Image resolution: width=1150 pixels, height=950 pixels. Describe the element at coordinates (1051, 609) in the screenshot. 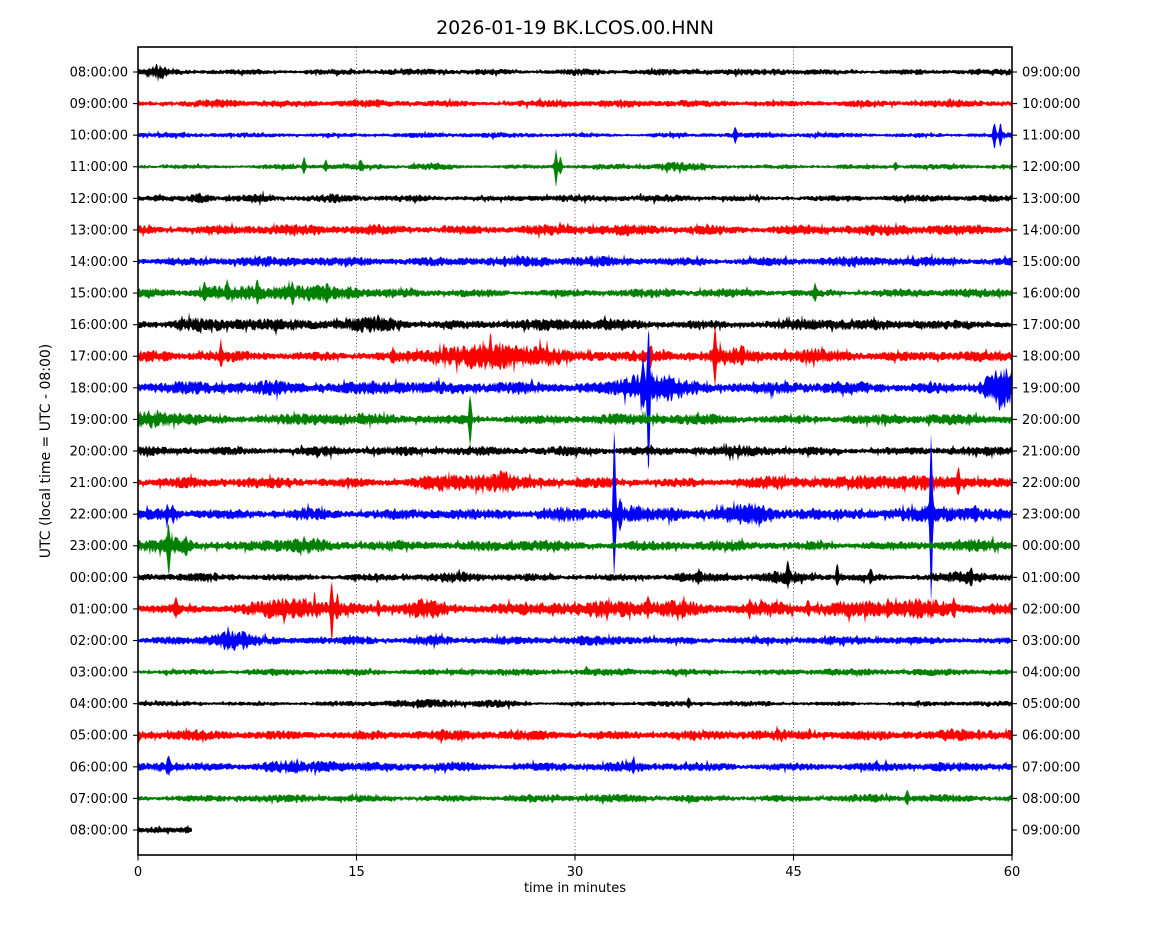

I see `local-time-label: 02:00:00` at that location.